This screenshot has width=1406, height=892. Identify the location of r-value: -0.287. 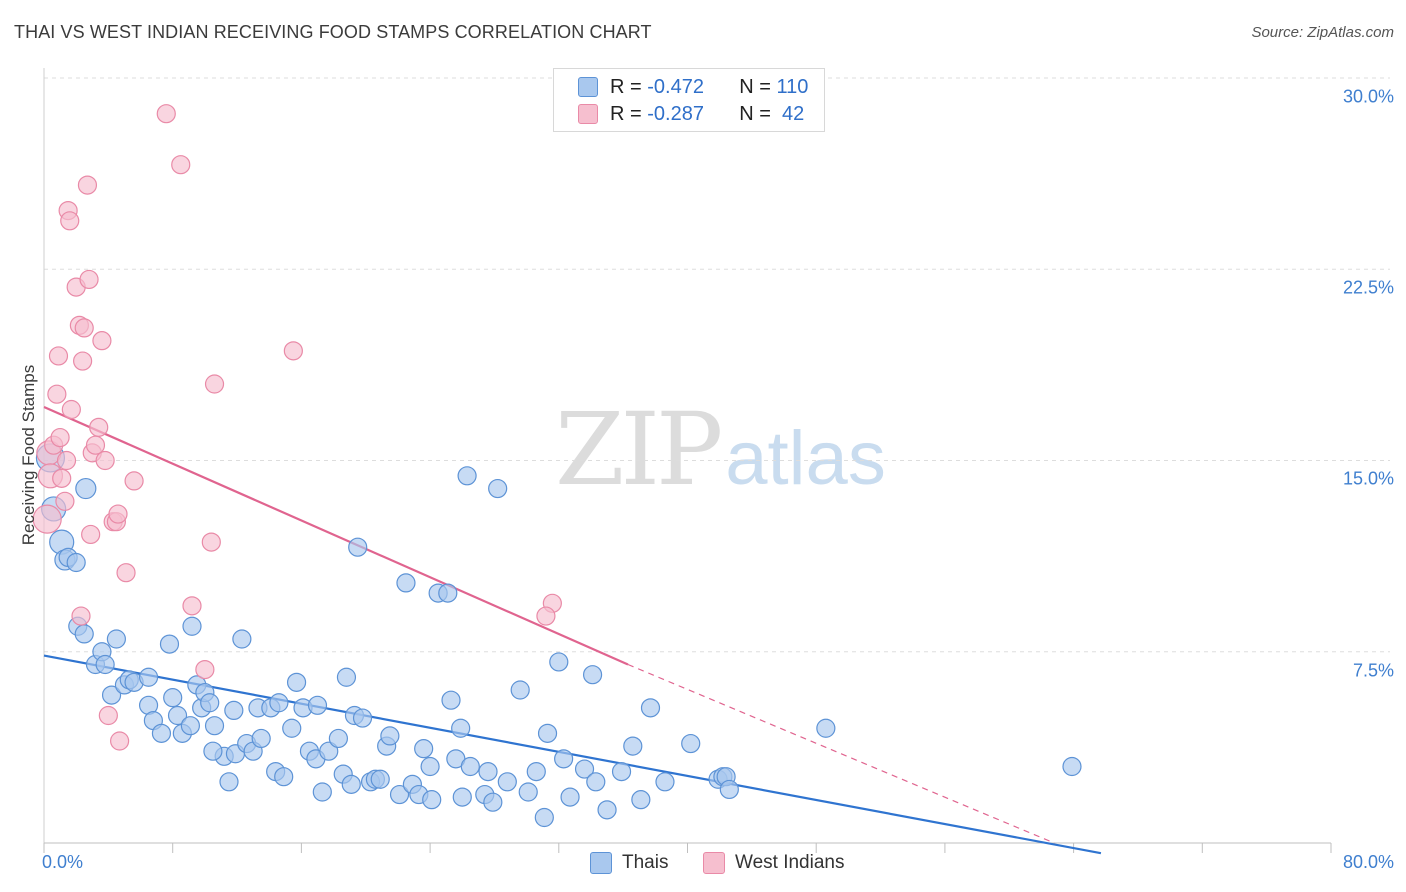
(675, 113).